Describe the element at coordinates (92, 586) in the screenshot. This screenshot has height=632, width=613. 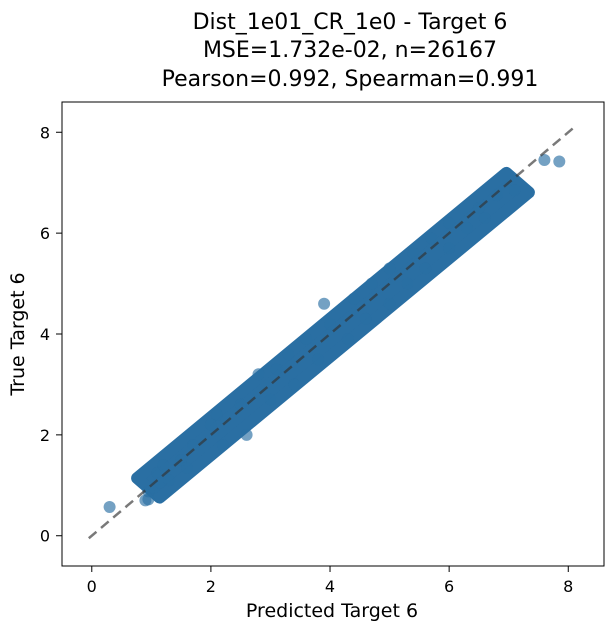
I see `x-tick-label: 0` at that location.